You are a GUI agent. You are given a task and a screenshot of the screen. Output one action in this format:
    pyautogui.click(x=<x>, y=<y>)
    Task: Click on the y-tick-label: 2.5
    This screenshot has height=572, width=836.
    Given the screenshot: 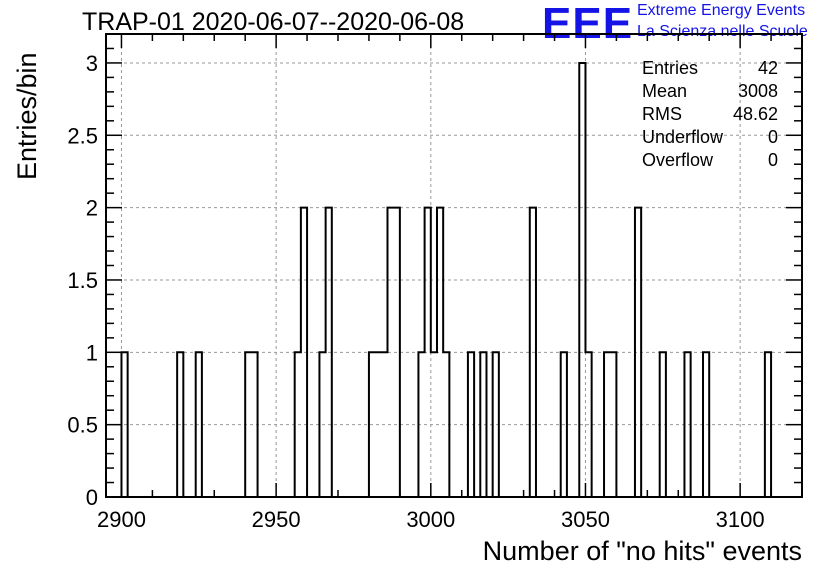 What is the action you would take?
    pyautogui.click(x=82, y=135)
    